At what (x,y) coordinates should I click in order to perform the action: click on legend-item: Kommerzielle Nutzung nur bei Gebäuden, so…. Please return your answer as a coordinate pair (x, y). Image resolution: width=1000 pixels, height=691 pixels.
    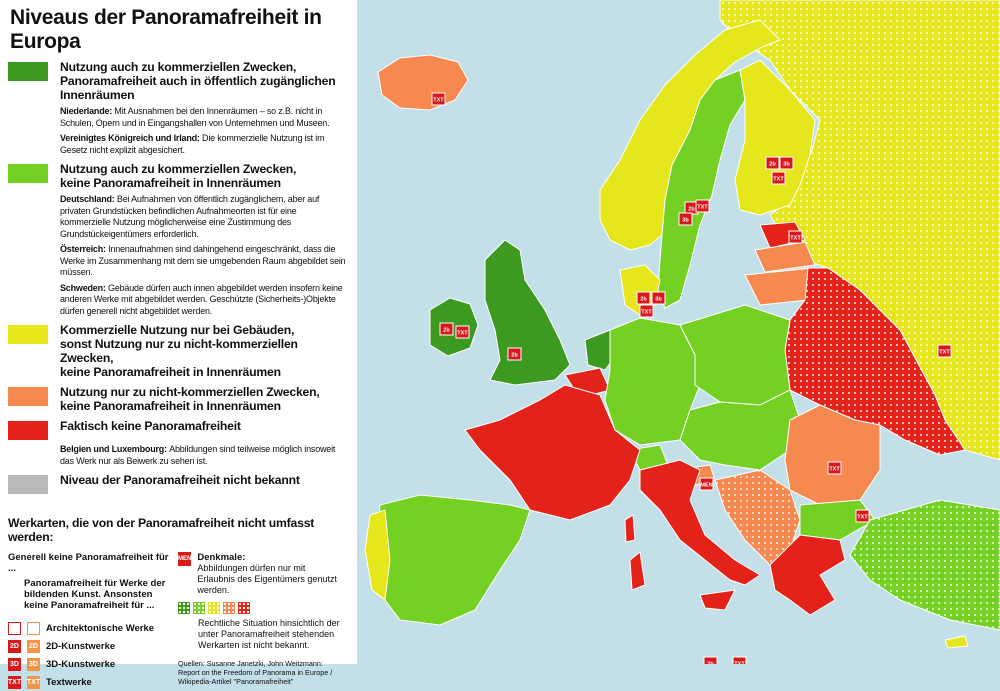
    Looking at the image, I should click on (178, 351).